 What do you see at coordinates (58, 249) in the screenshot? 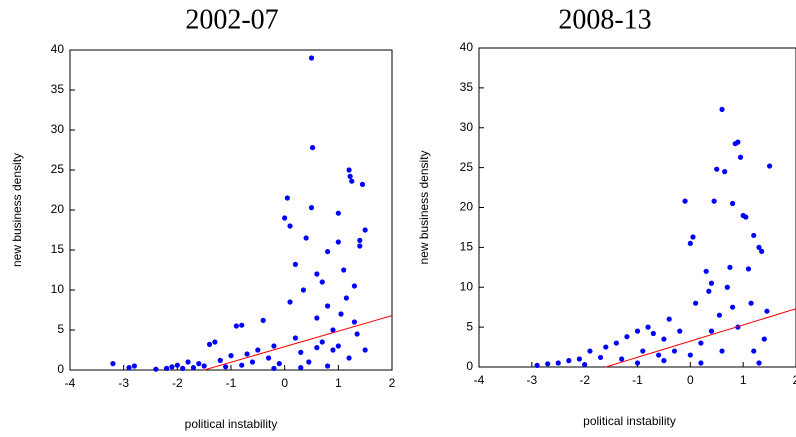
I see `y-tick-label: 15` at bounding box center [58, 249].